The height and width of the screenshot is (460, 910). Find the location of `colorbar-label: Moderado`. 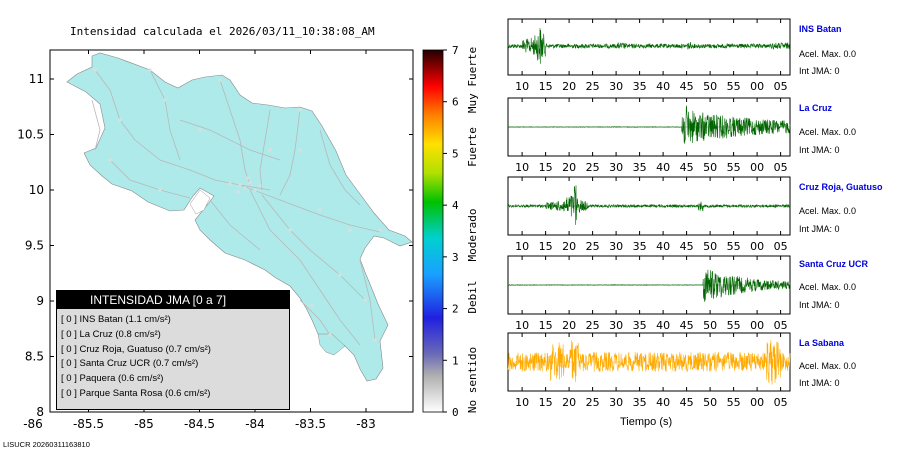

colorbar-label: Moderado is located at coordinates (472, 235).